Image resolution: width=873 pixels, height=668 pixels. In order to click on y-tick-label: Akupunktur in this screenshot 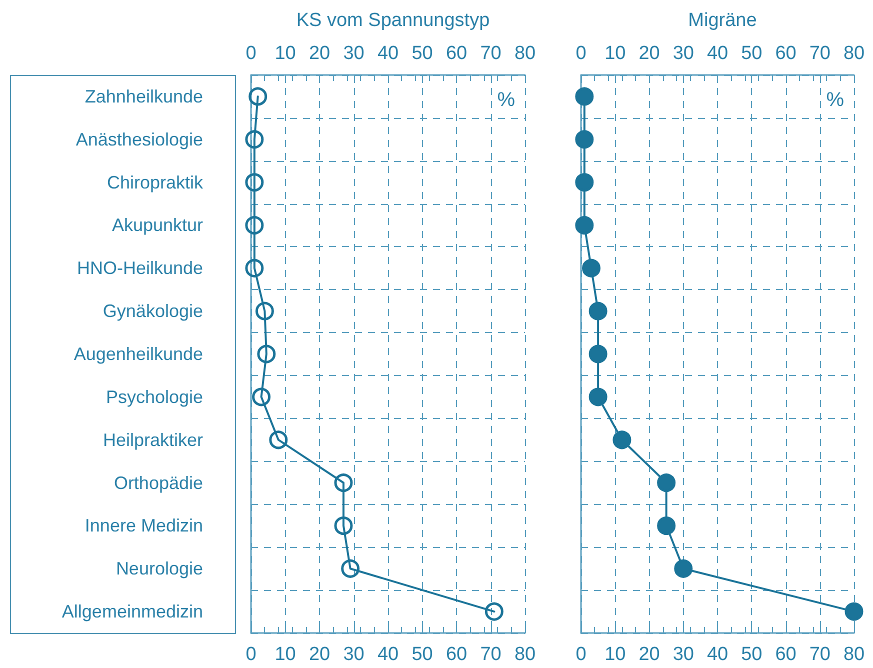, I will do `click(157, 225)`.